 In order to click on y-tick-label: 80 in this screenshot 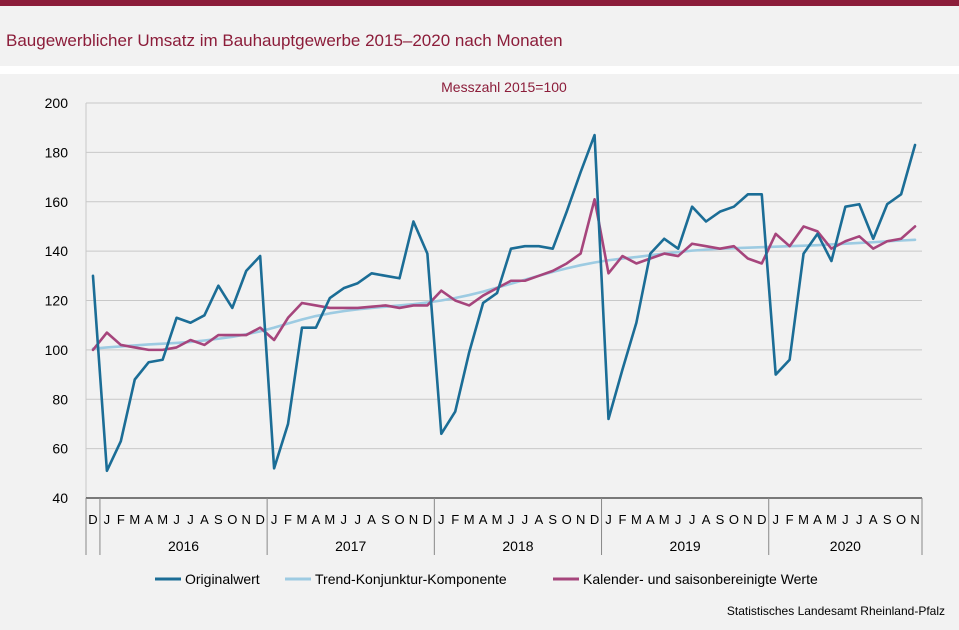, I will do `click(60, 399)`.